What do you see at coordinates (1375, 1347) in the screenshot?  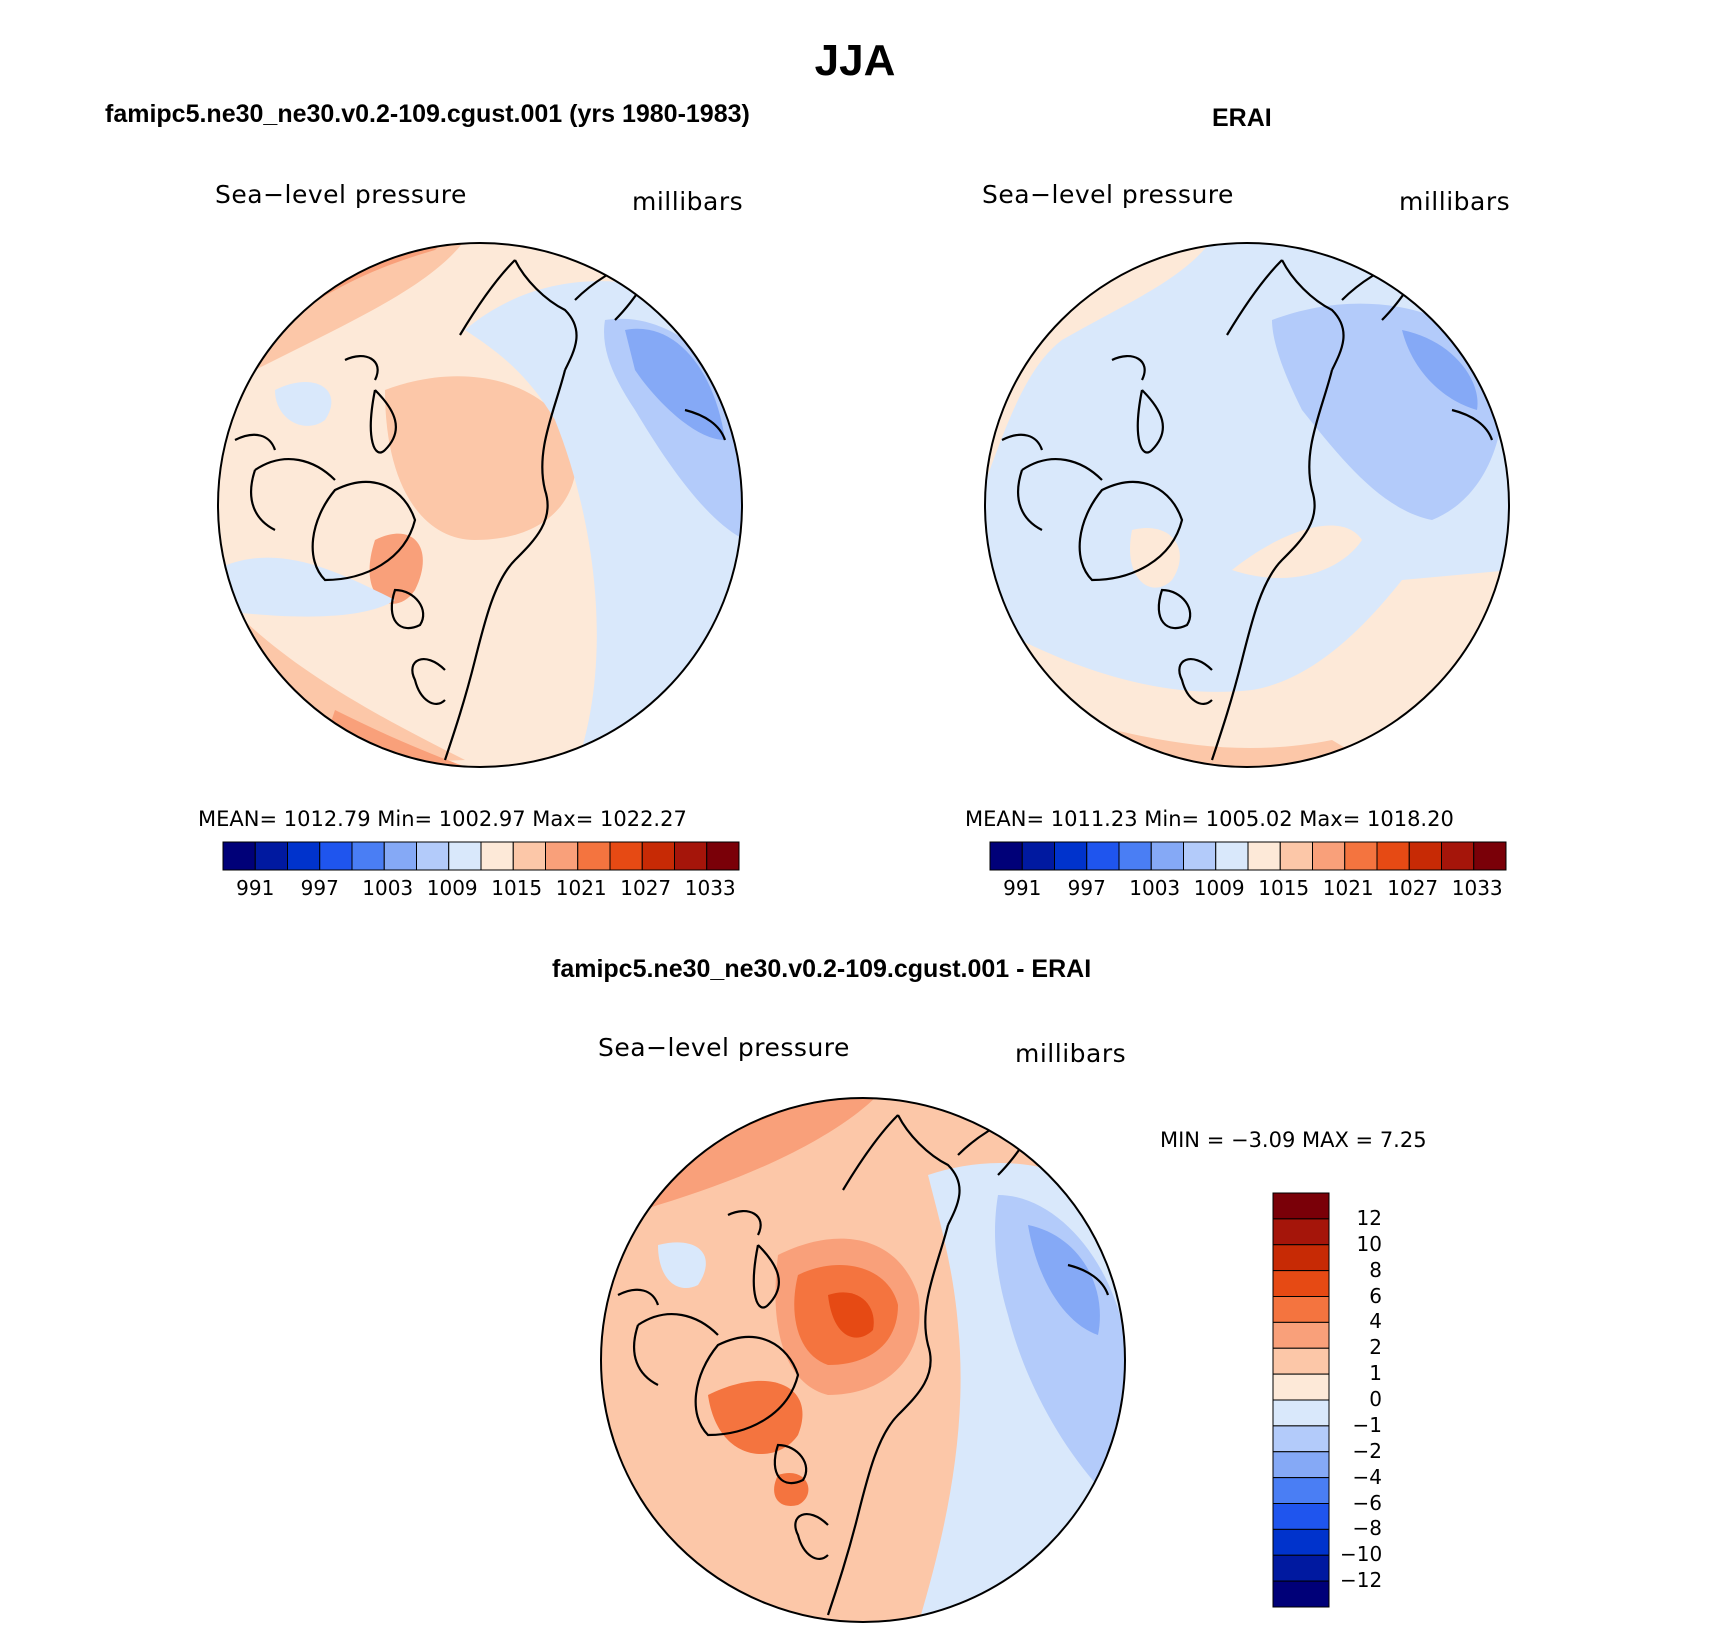 I see `diff-colorbar-tick-label: 2` at bounding box center [1375, 1347].